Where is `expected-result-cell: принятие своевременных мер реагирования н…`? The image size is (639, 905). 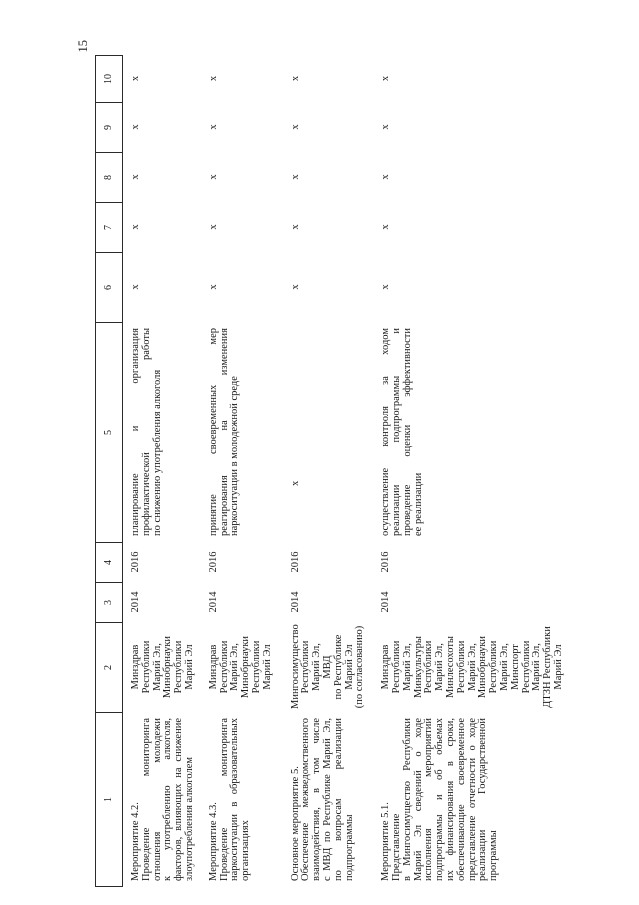
expected-result-cell: принятие своевременных мер реагирования н… is located at coordinates (240, 432).